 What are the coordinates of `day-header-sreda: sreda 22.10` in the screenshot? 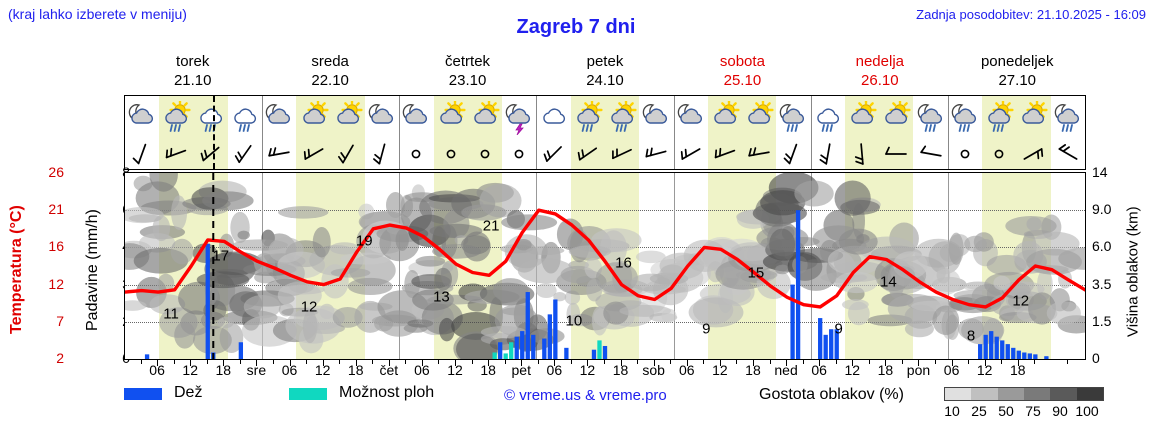 It's located at (329, 72).